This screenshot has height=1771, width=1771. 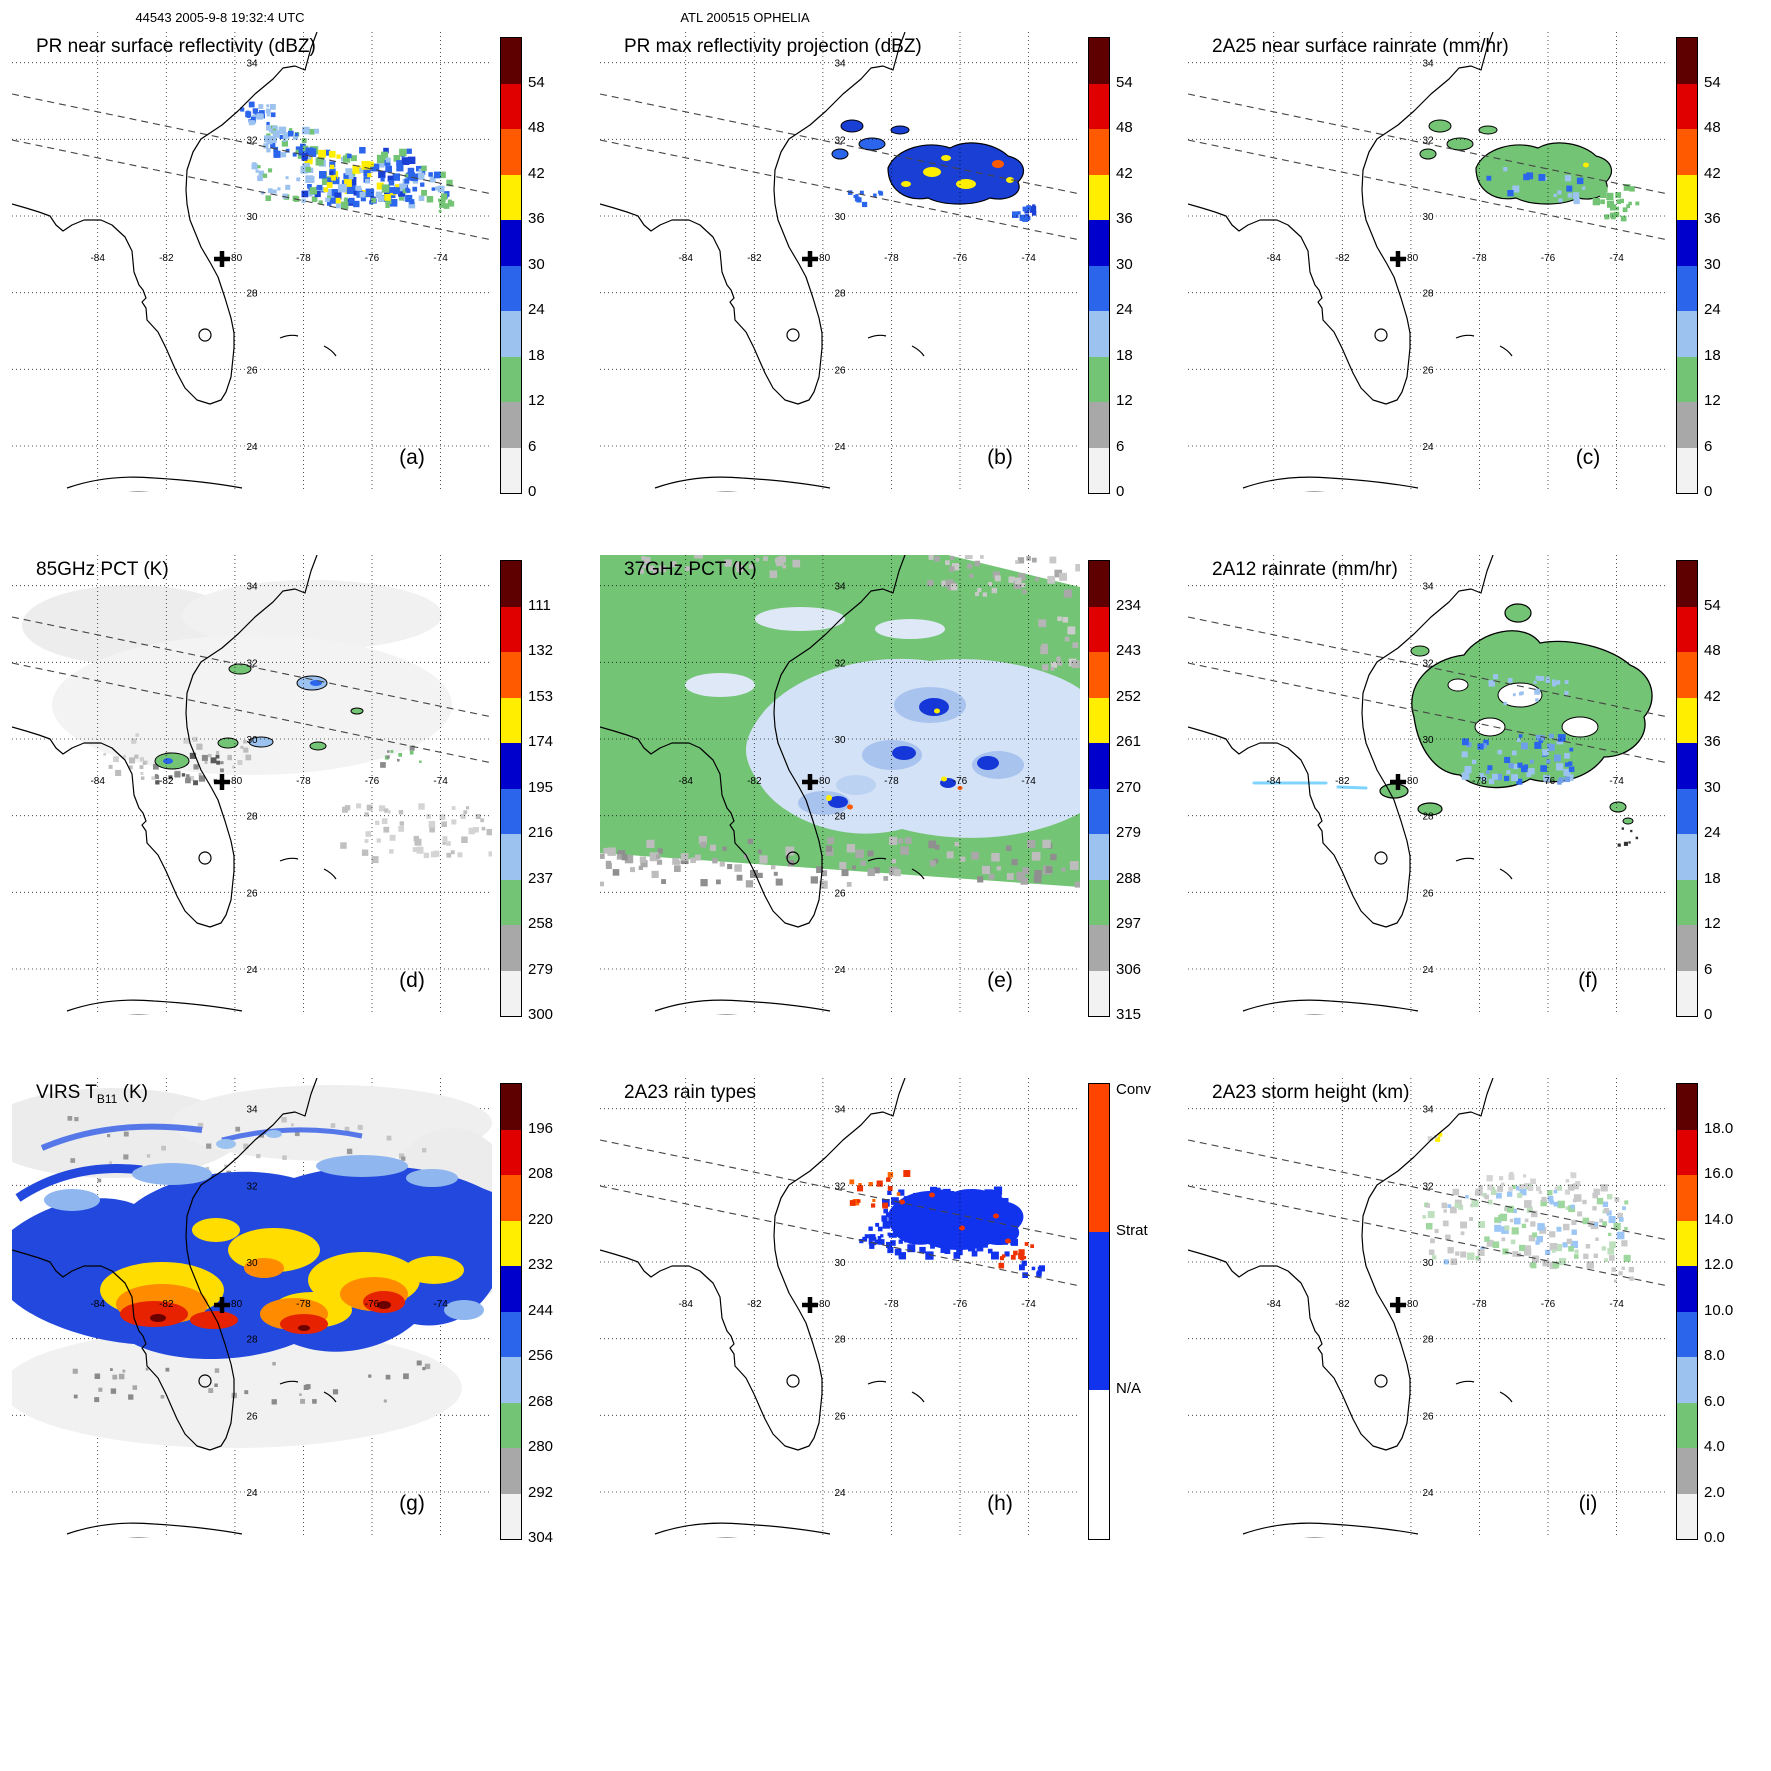 I want to click on panel-title-i: 2A23 storm height (km), so click(x=1310, y=1093).